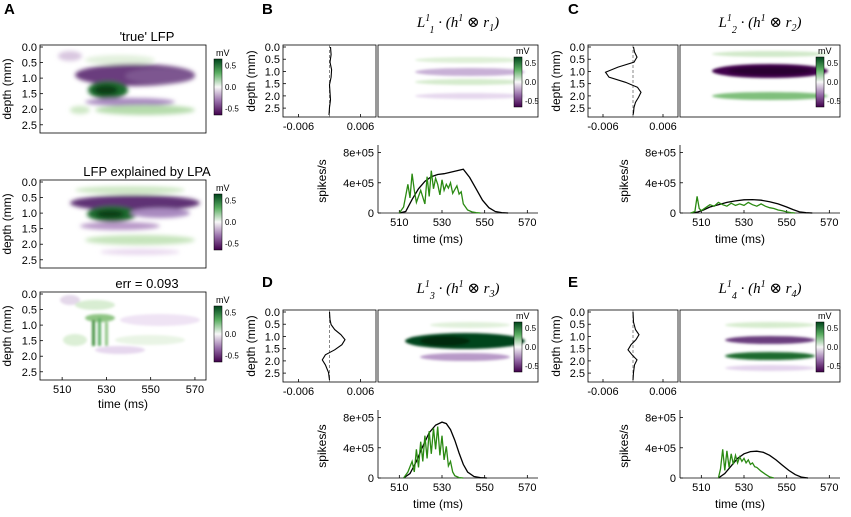 The height and width of the screenshot is (517, 851). Describe the element at coordinates (577, 109) in the screenshot. I see `y-tick-label: 2.5` at that location.